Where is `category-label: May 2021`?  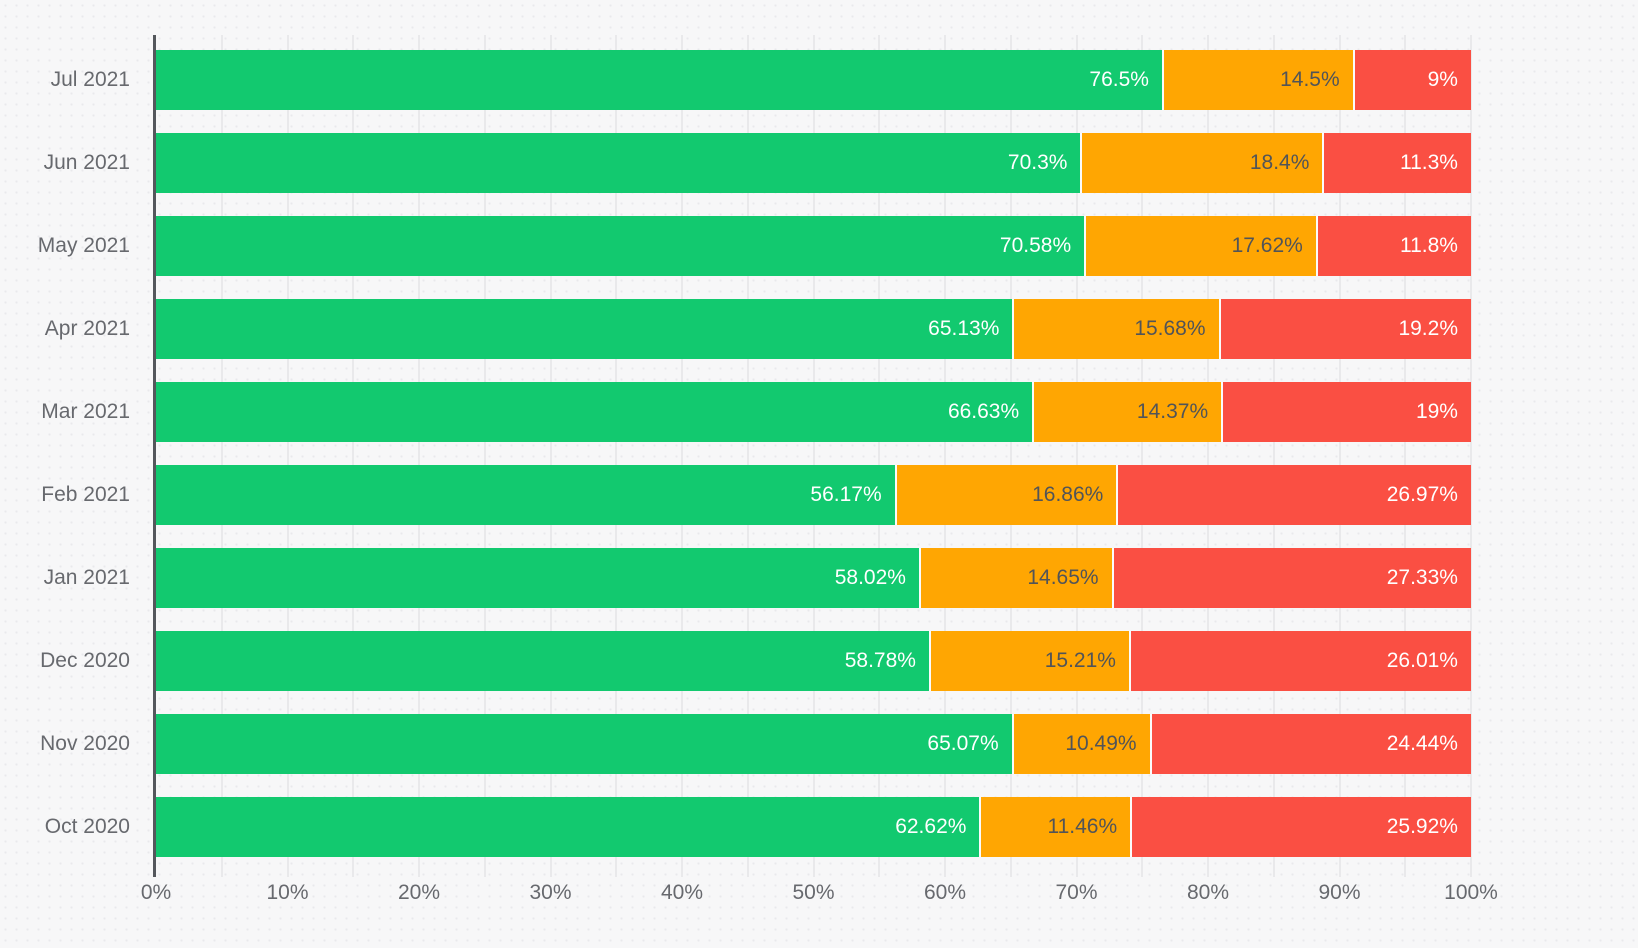
category-label: May 2021 is located at coordinates (83, 245).